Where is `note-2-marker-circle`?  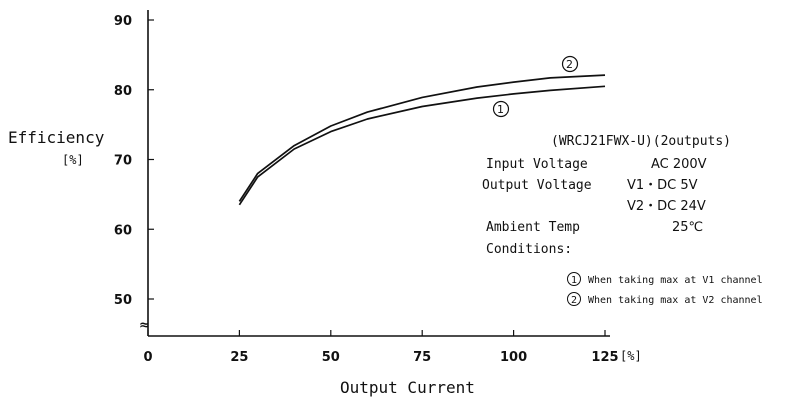 note-2-marker-circle is located at coordinates (574, 299).